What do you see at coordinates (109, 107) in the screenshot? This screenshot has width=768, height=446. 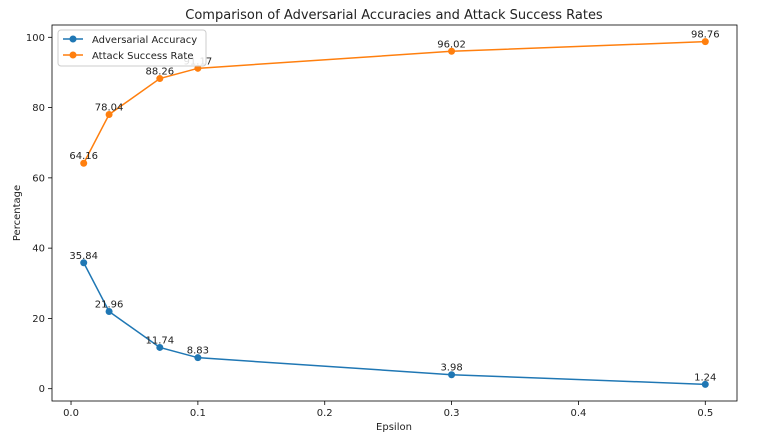 I see `data-label-attack-success-rate: 78.04` at bounding box center [109, 107].